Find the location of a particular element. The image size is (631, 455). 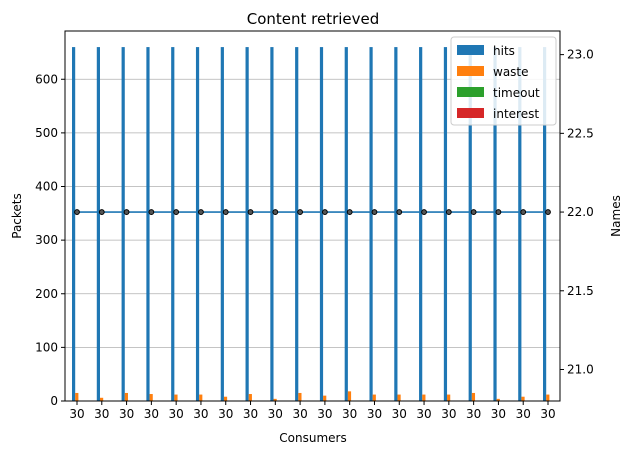

legend-label-hits: hits is located at coordinates (504, 51).